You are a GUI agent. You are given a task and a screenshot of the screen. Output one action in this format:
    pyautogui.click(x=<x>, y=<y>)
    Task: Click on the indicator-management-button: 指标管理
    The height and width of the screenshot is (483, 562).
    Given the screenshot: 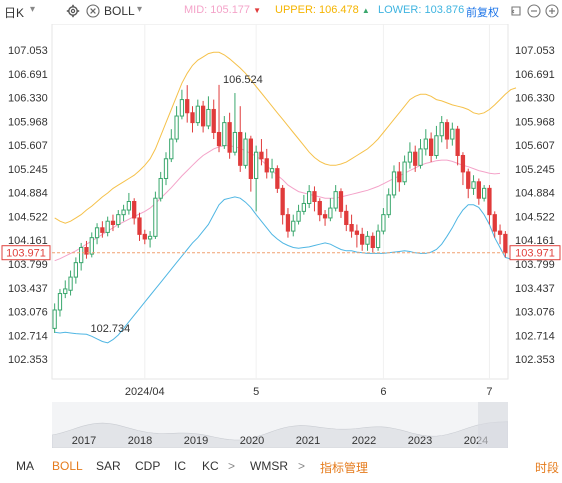 What is the action you would take?
    pyautogui.click(x=344, y=468)
    